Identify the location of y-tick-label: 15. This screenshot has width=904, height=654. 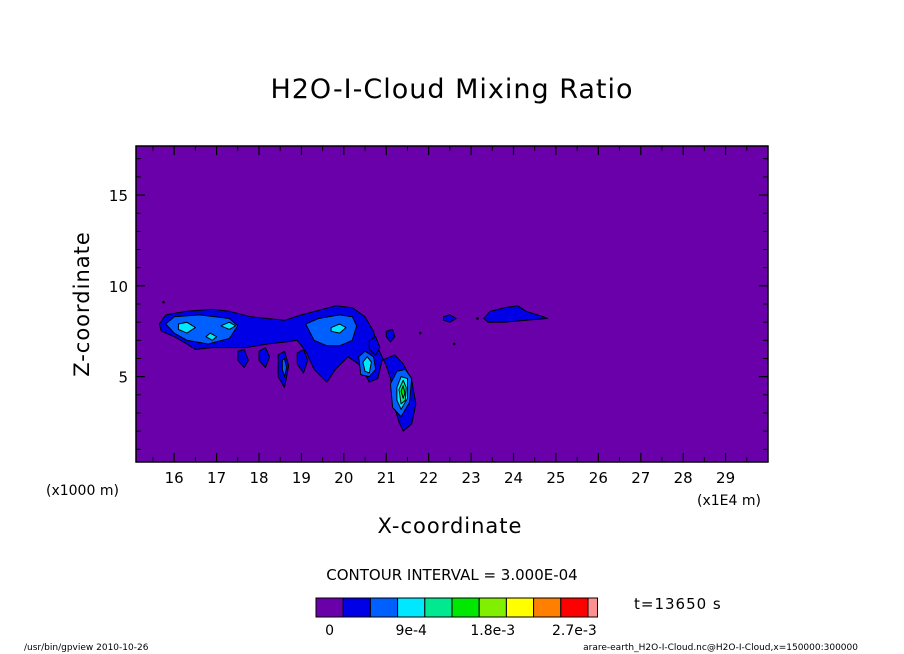
(118, 196).